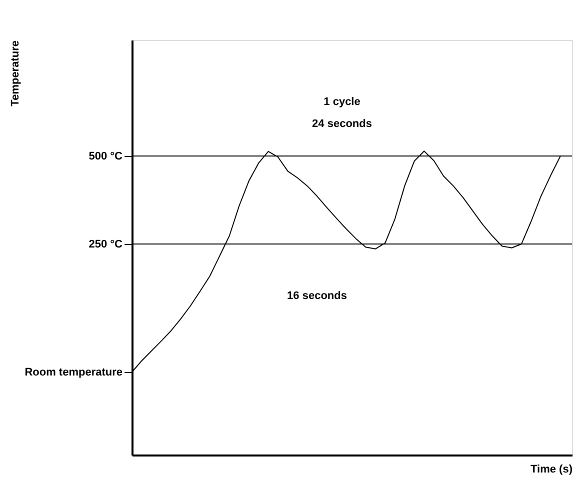  I want to click on y-tick-label: Room temperature, so click(73, 372).